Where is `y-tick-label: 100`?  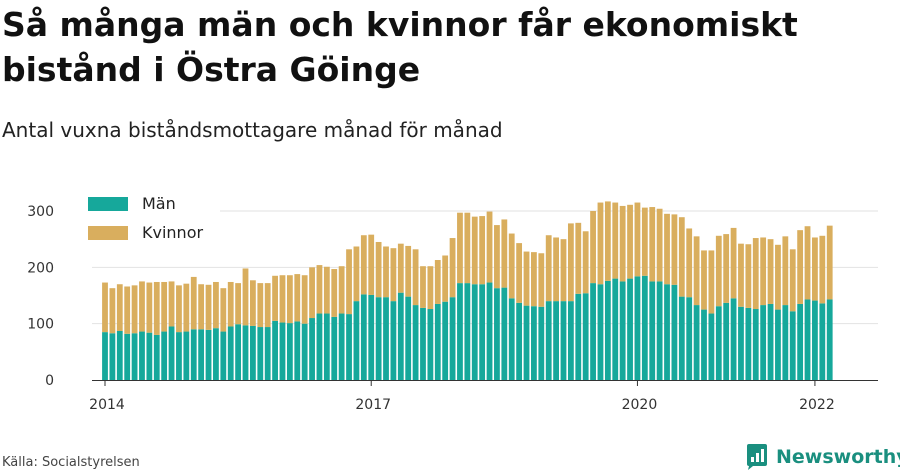
y-tick-label: 100 is located at coordinates (40, 325).